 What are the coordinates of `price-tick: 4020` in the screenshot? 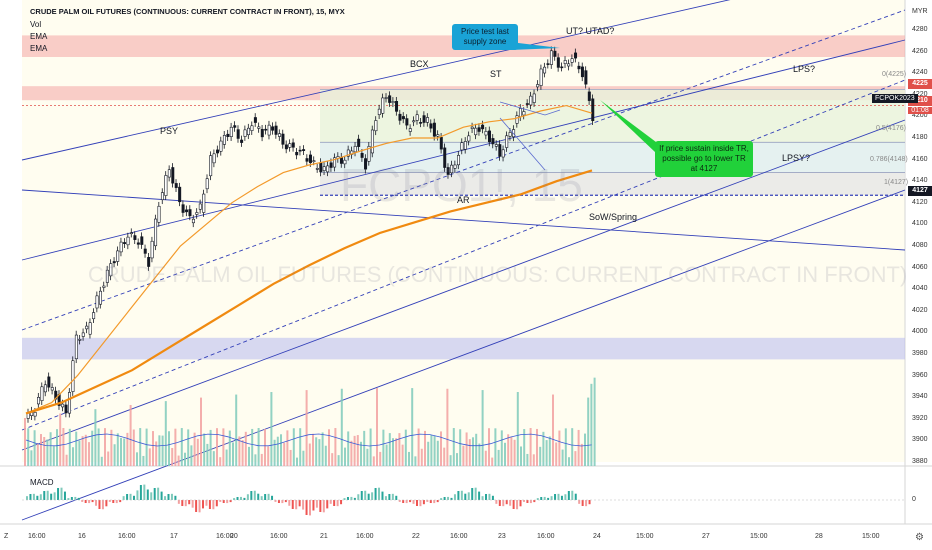 It's located at (920, 310).